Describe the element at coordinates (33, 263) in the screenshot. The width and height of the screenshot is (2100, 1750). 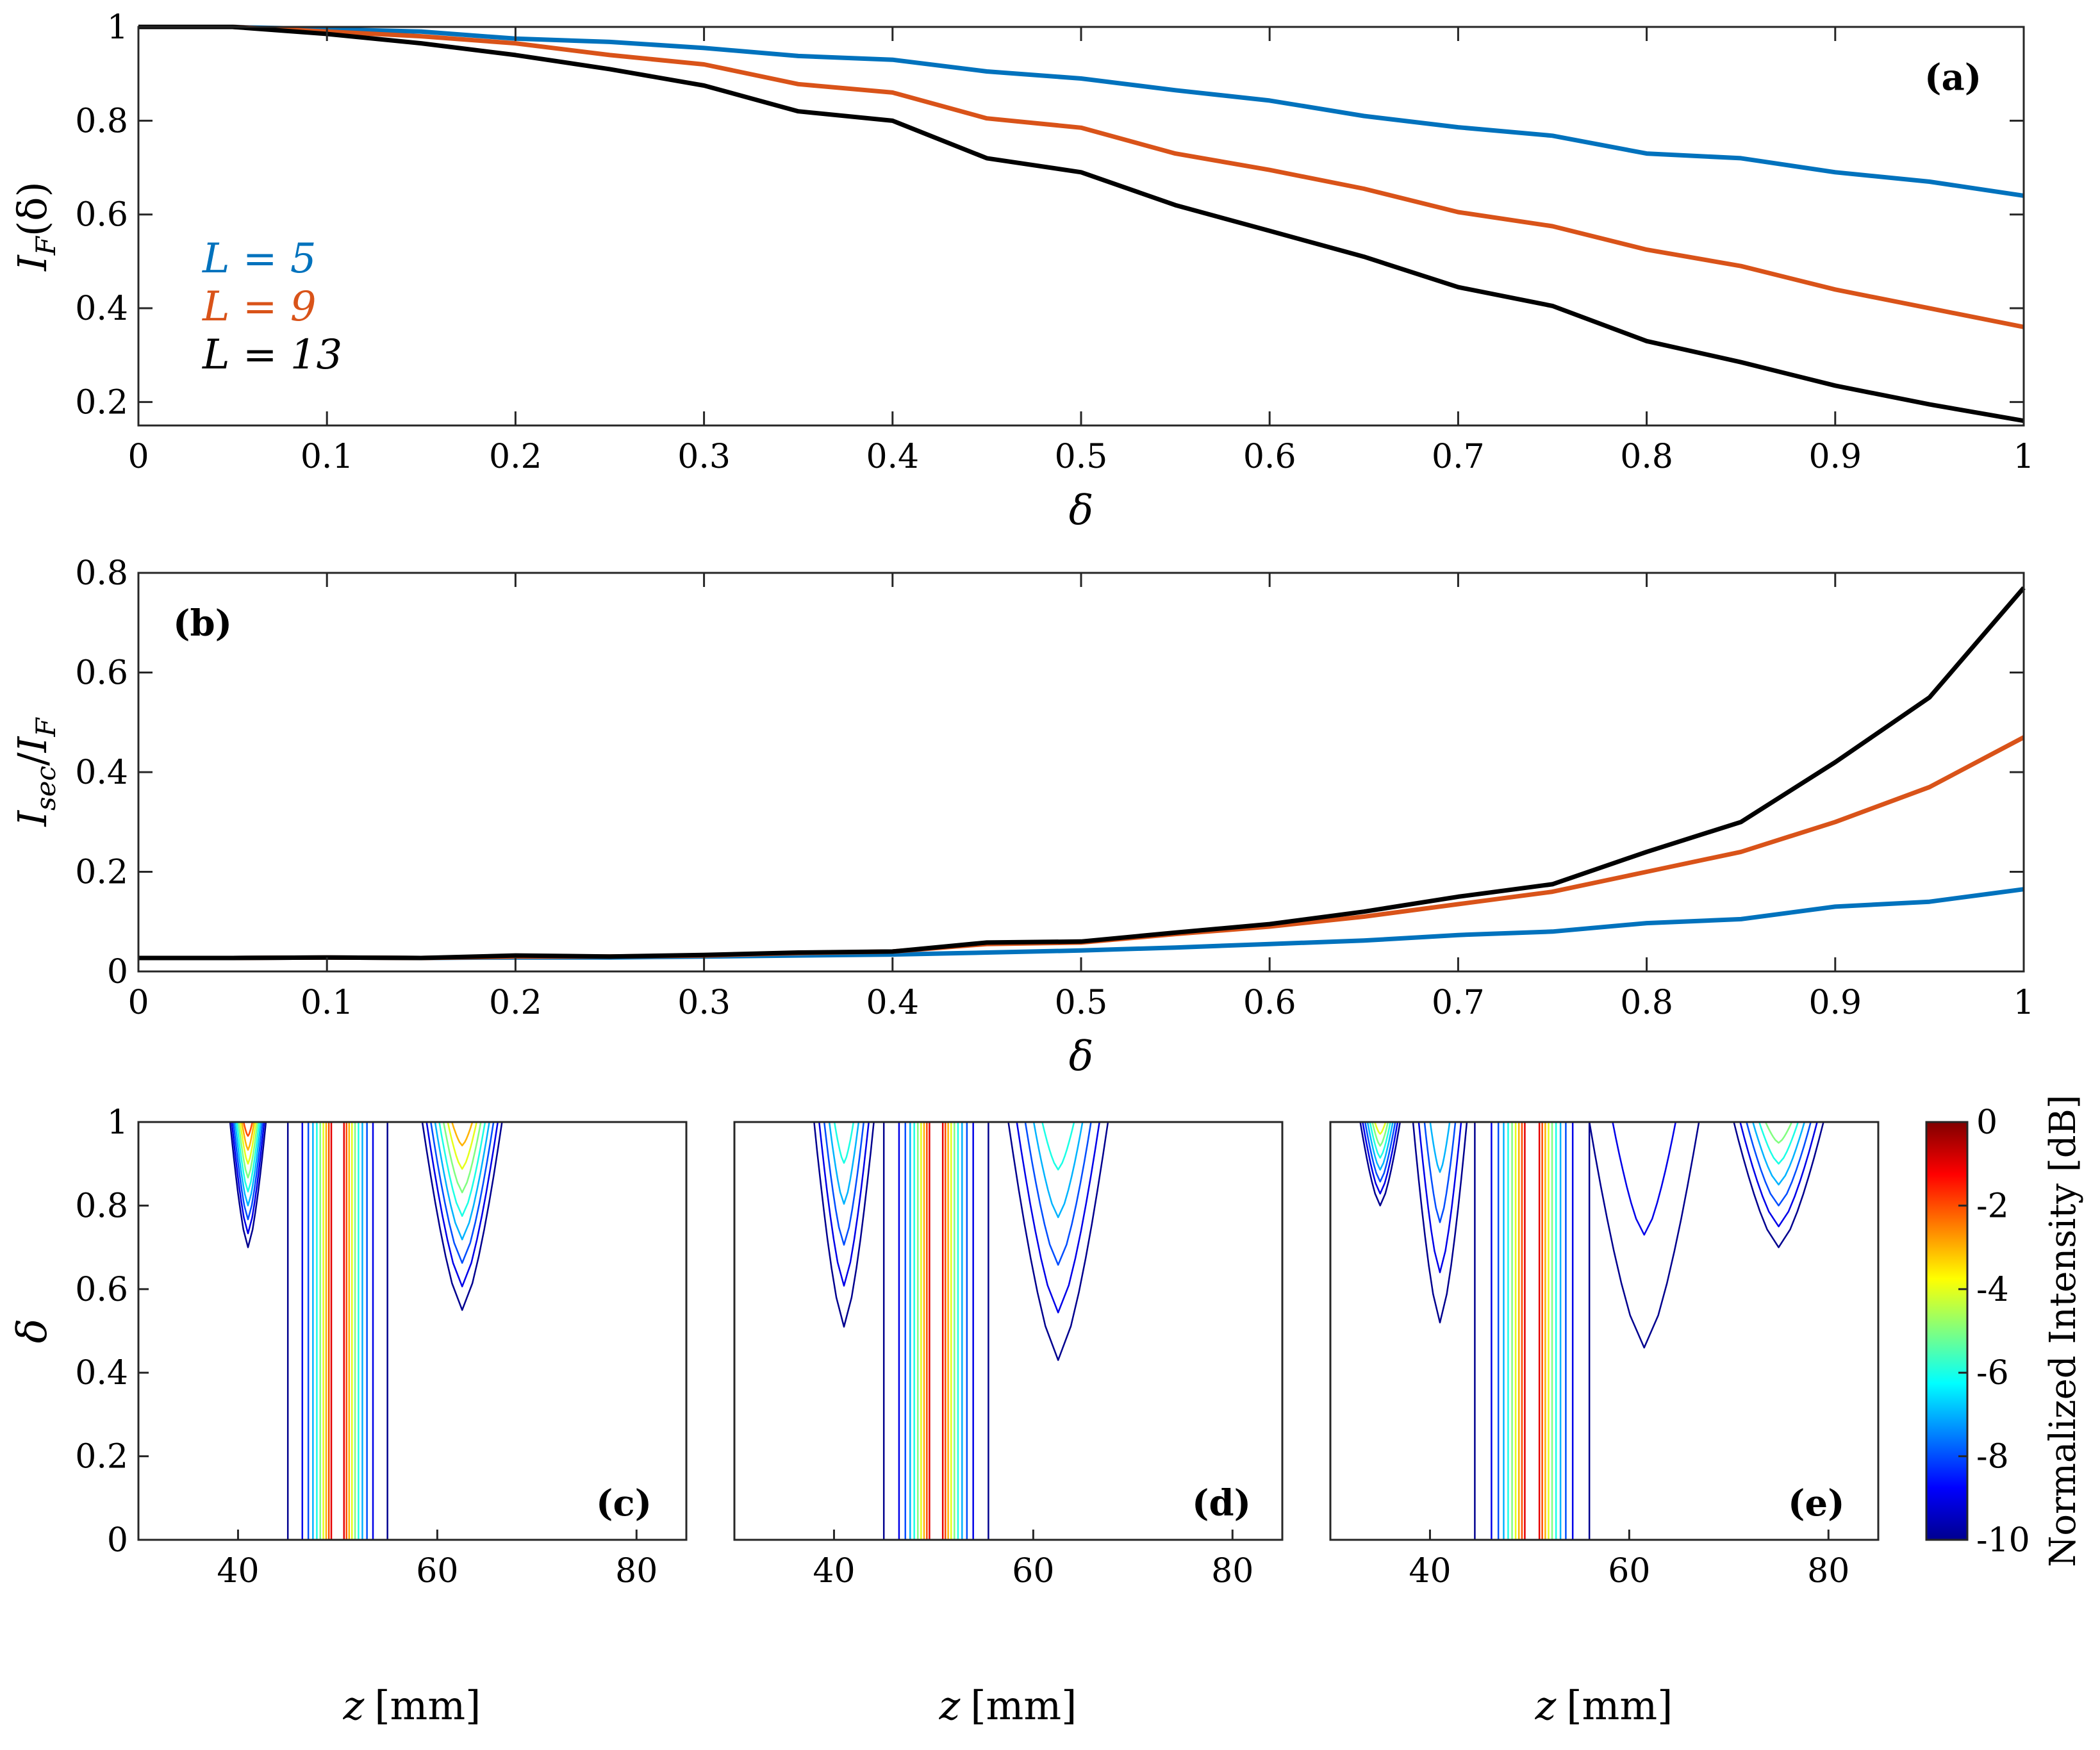
I see `panel-a-ylabel-main: I` at that location.